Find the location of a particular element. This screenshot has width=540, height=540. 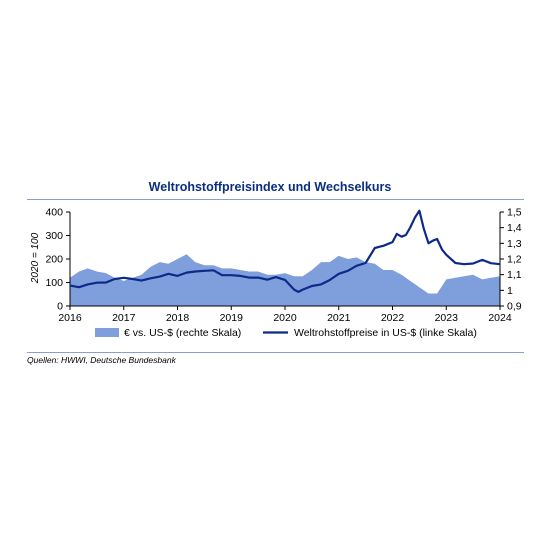

line-series-commodity-prices is located at coordinates (285, 251).